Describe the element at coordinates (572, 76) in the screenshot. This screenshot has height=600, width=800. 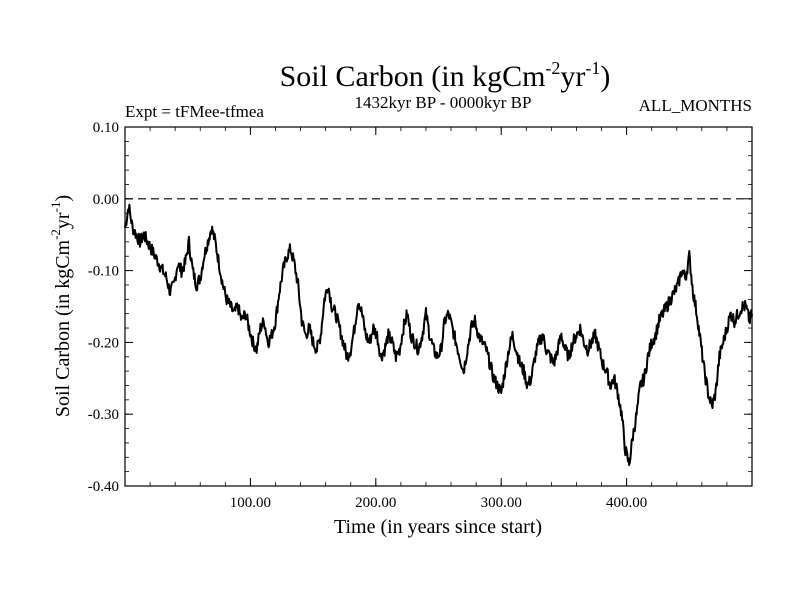
I see `title-mid: yr` at that location.